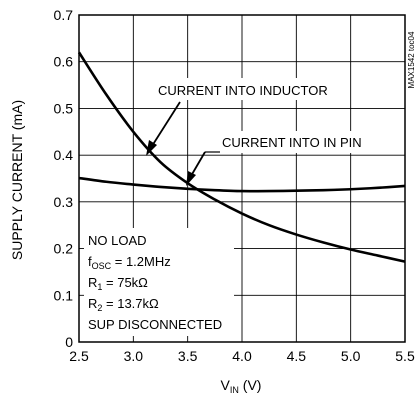 The width and height of the screenshot is (417, 398). What do you see at coordinates (99, 308) in the screenshot?
I see `condition-r2-sub: 2` at bounding box center [99, 308].